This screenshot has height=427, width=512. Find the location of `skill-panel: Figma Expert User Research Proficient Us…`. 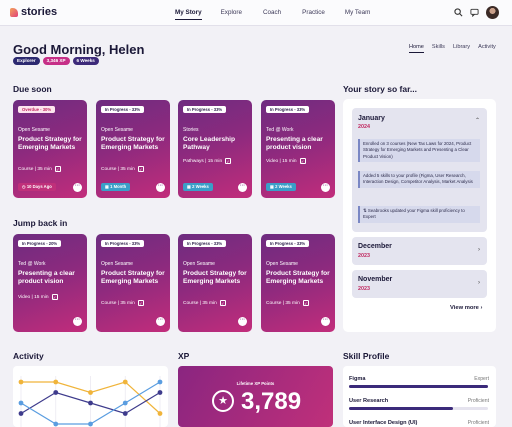

skill-panel: Figma Expert User Research Proficient Us… is located at coordinates (419, 396).